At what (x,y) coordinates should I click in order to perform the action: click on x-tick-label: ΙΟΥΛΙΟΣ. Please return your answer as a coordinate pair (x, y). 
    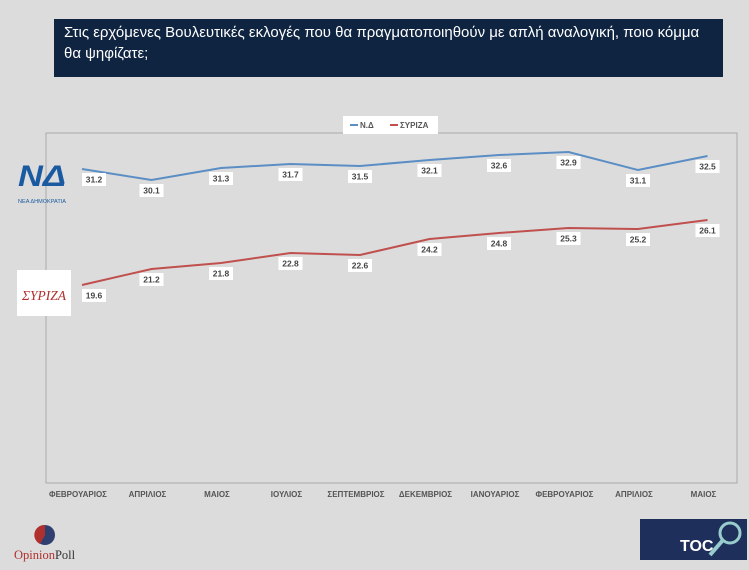
    Looking at the image, I should click on (287, 494).